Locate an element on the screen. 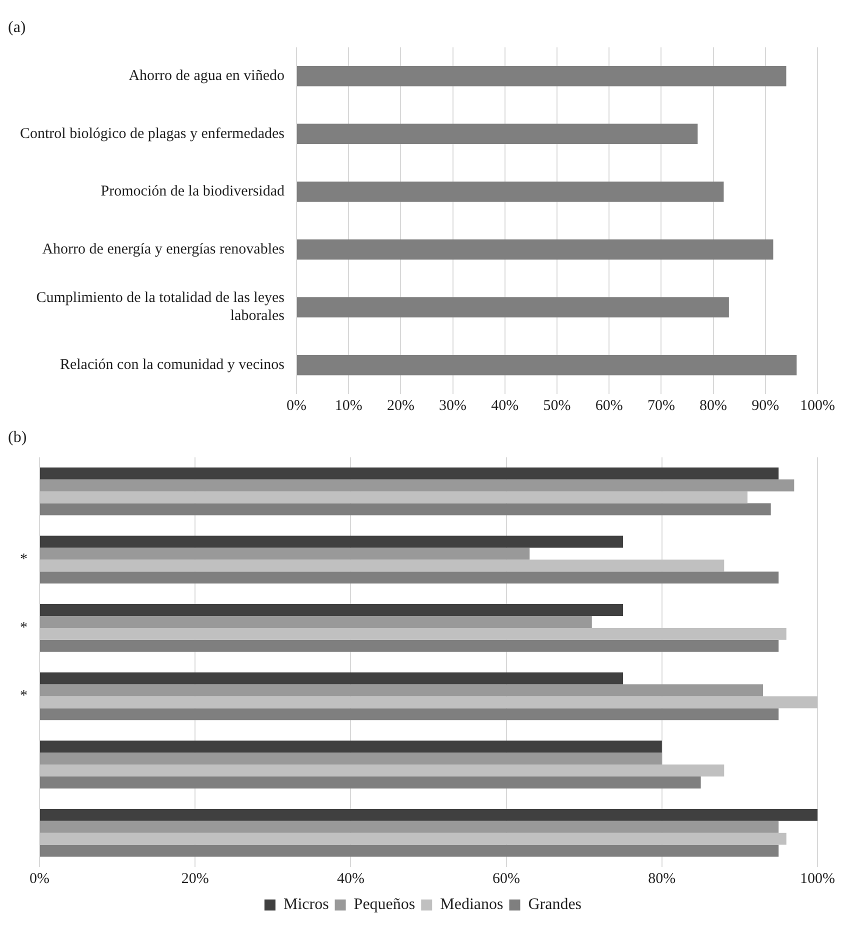 The image size is (846, 939). y-tick-label: Ahorro de agua en viñedo is located at coordinates (206, 76).